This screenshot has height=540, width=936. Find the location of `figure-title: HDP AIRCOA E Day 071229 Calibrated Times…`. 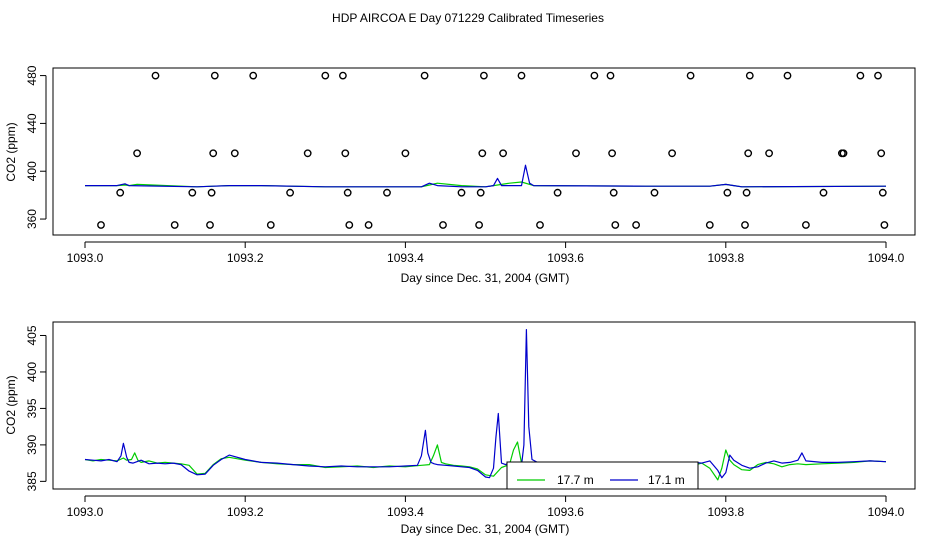

figure-title: HDP AIRCOA E Day 071229 Calibrated Times… is located at coordinates (468, 18).